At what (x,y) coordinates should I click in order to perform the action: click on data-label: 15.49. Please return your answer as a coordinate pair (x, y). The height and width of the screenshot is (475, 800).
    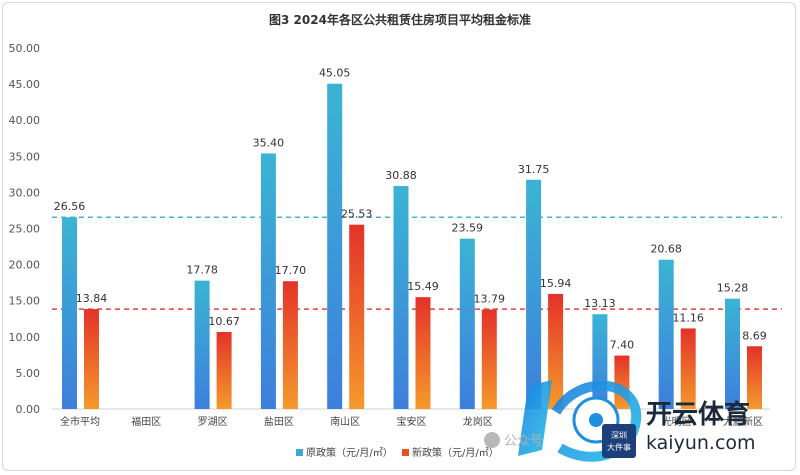
    Looking at the image, I should click on (423, 286).